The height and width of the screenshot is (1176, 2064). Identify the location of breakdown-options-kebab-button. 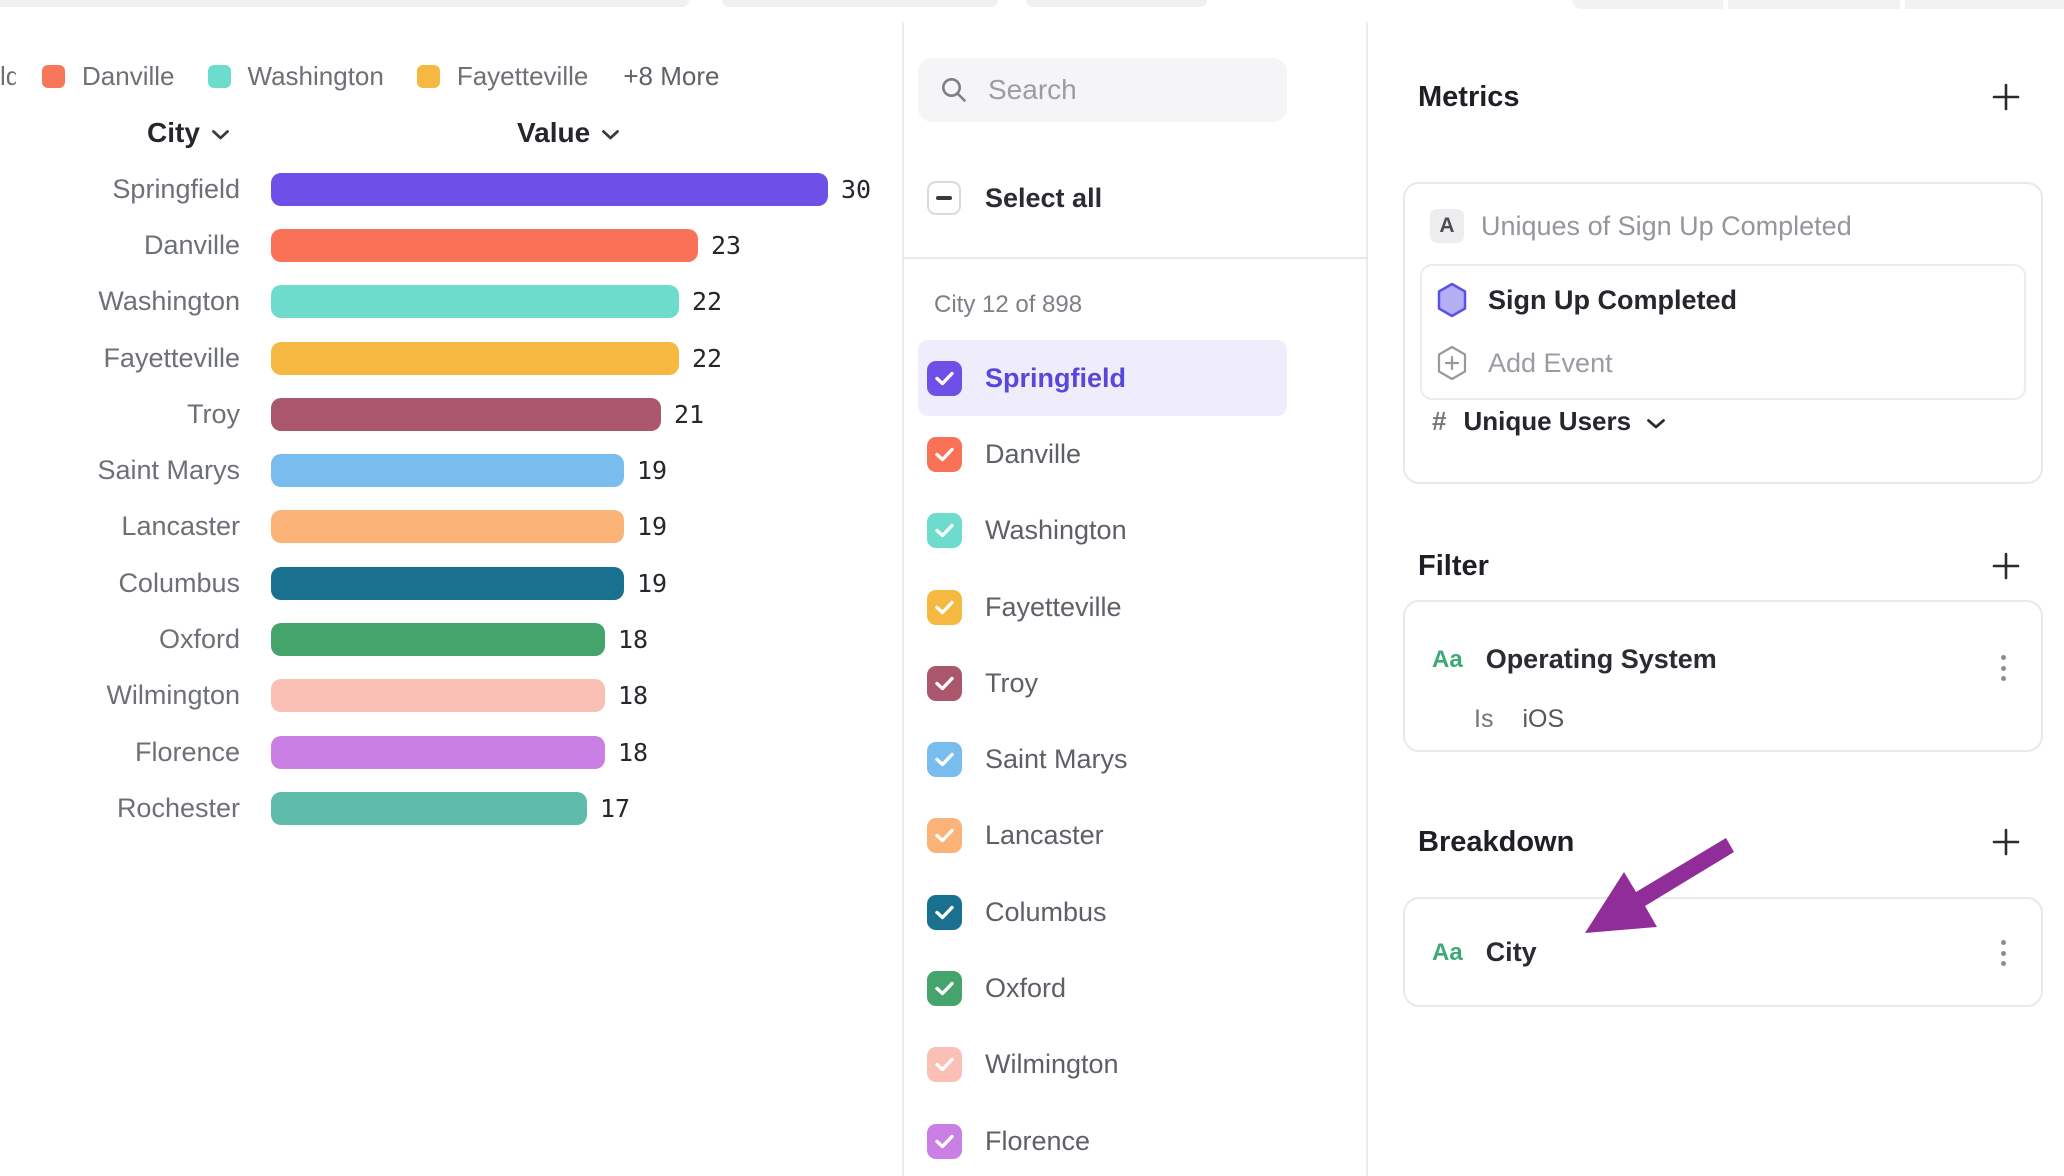
(2003, 953).